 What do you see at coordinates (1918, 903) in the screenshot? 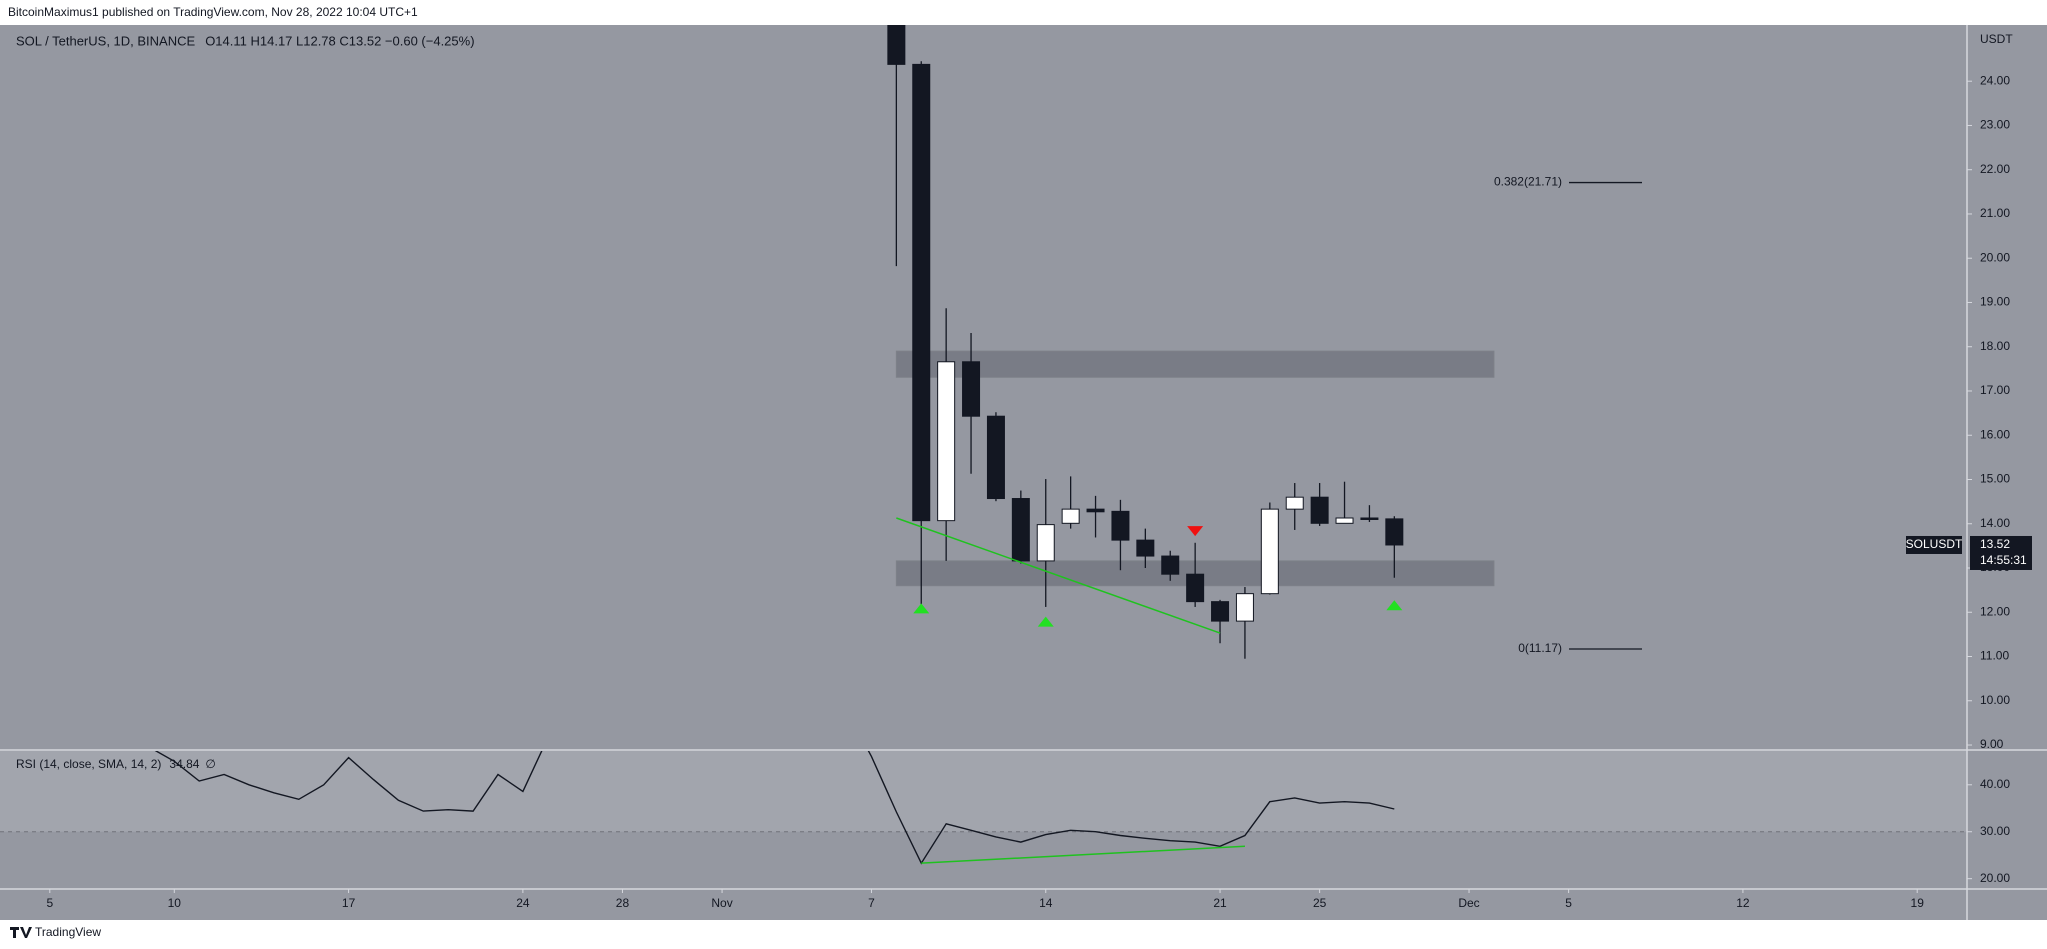
I see `x-tick-label: 19` at bounding box center [1918, 903].